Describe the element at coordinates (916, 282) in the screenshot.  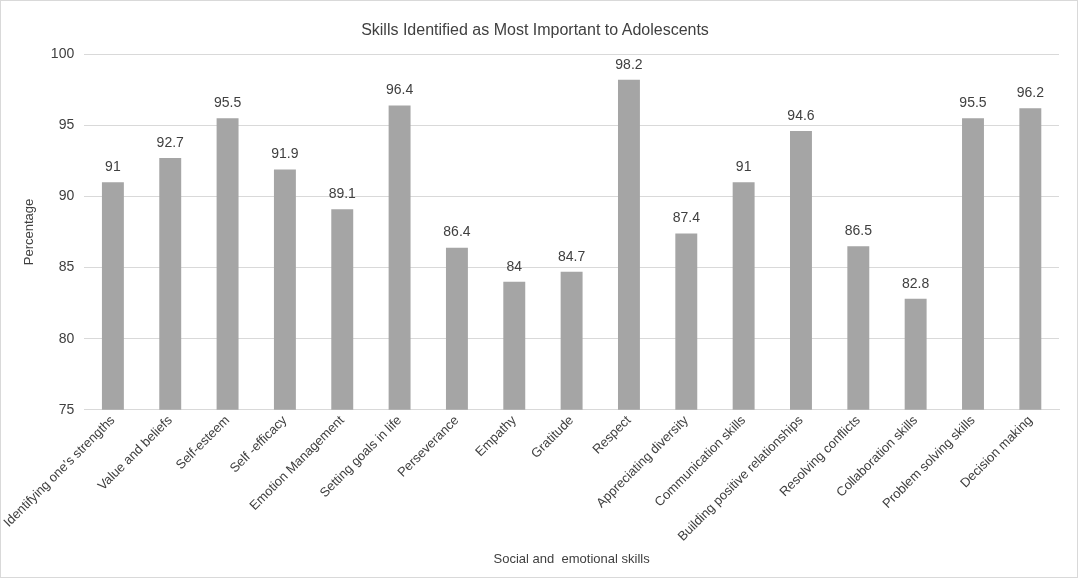
I see `data-label: 82.8` at that location.